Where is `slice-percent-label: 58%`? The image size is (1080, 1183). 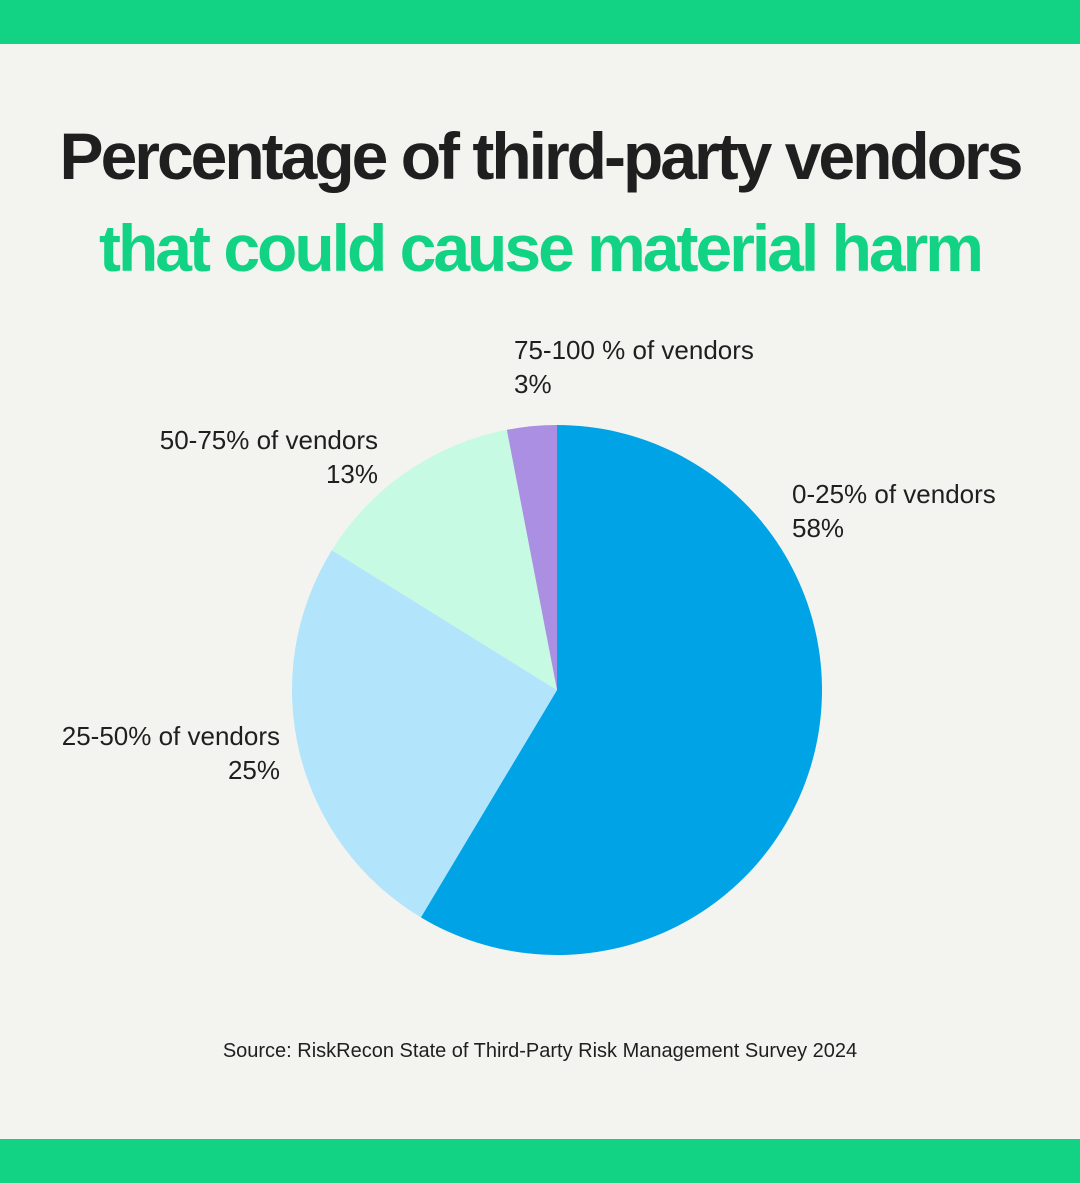 slice-percent-label: 58% is located at coordinates (818, 528).